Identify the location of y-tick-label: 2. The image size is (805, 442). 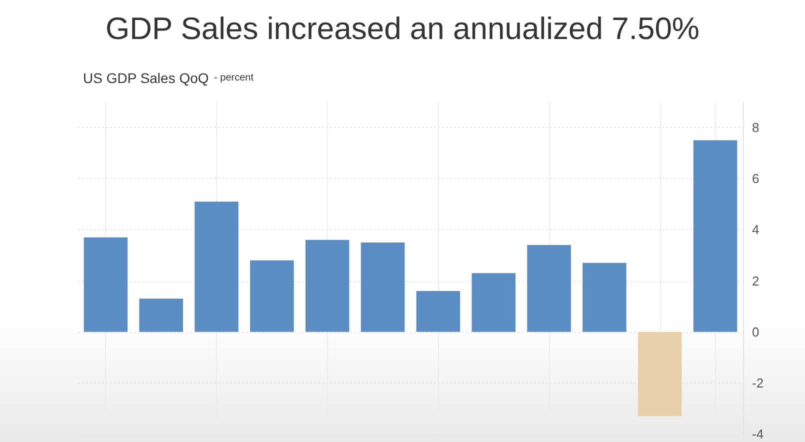
(756, 280).